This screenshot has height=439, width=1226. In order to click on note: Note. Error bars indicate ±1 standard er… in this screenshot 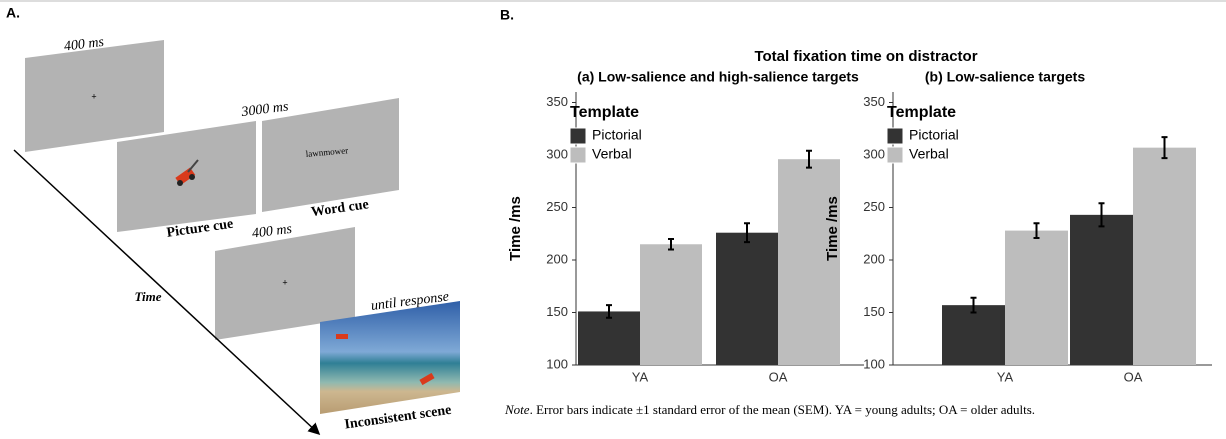, I will do `click(769, 409)`.